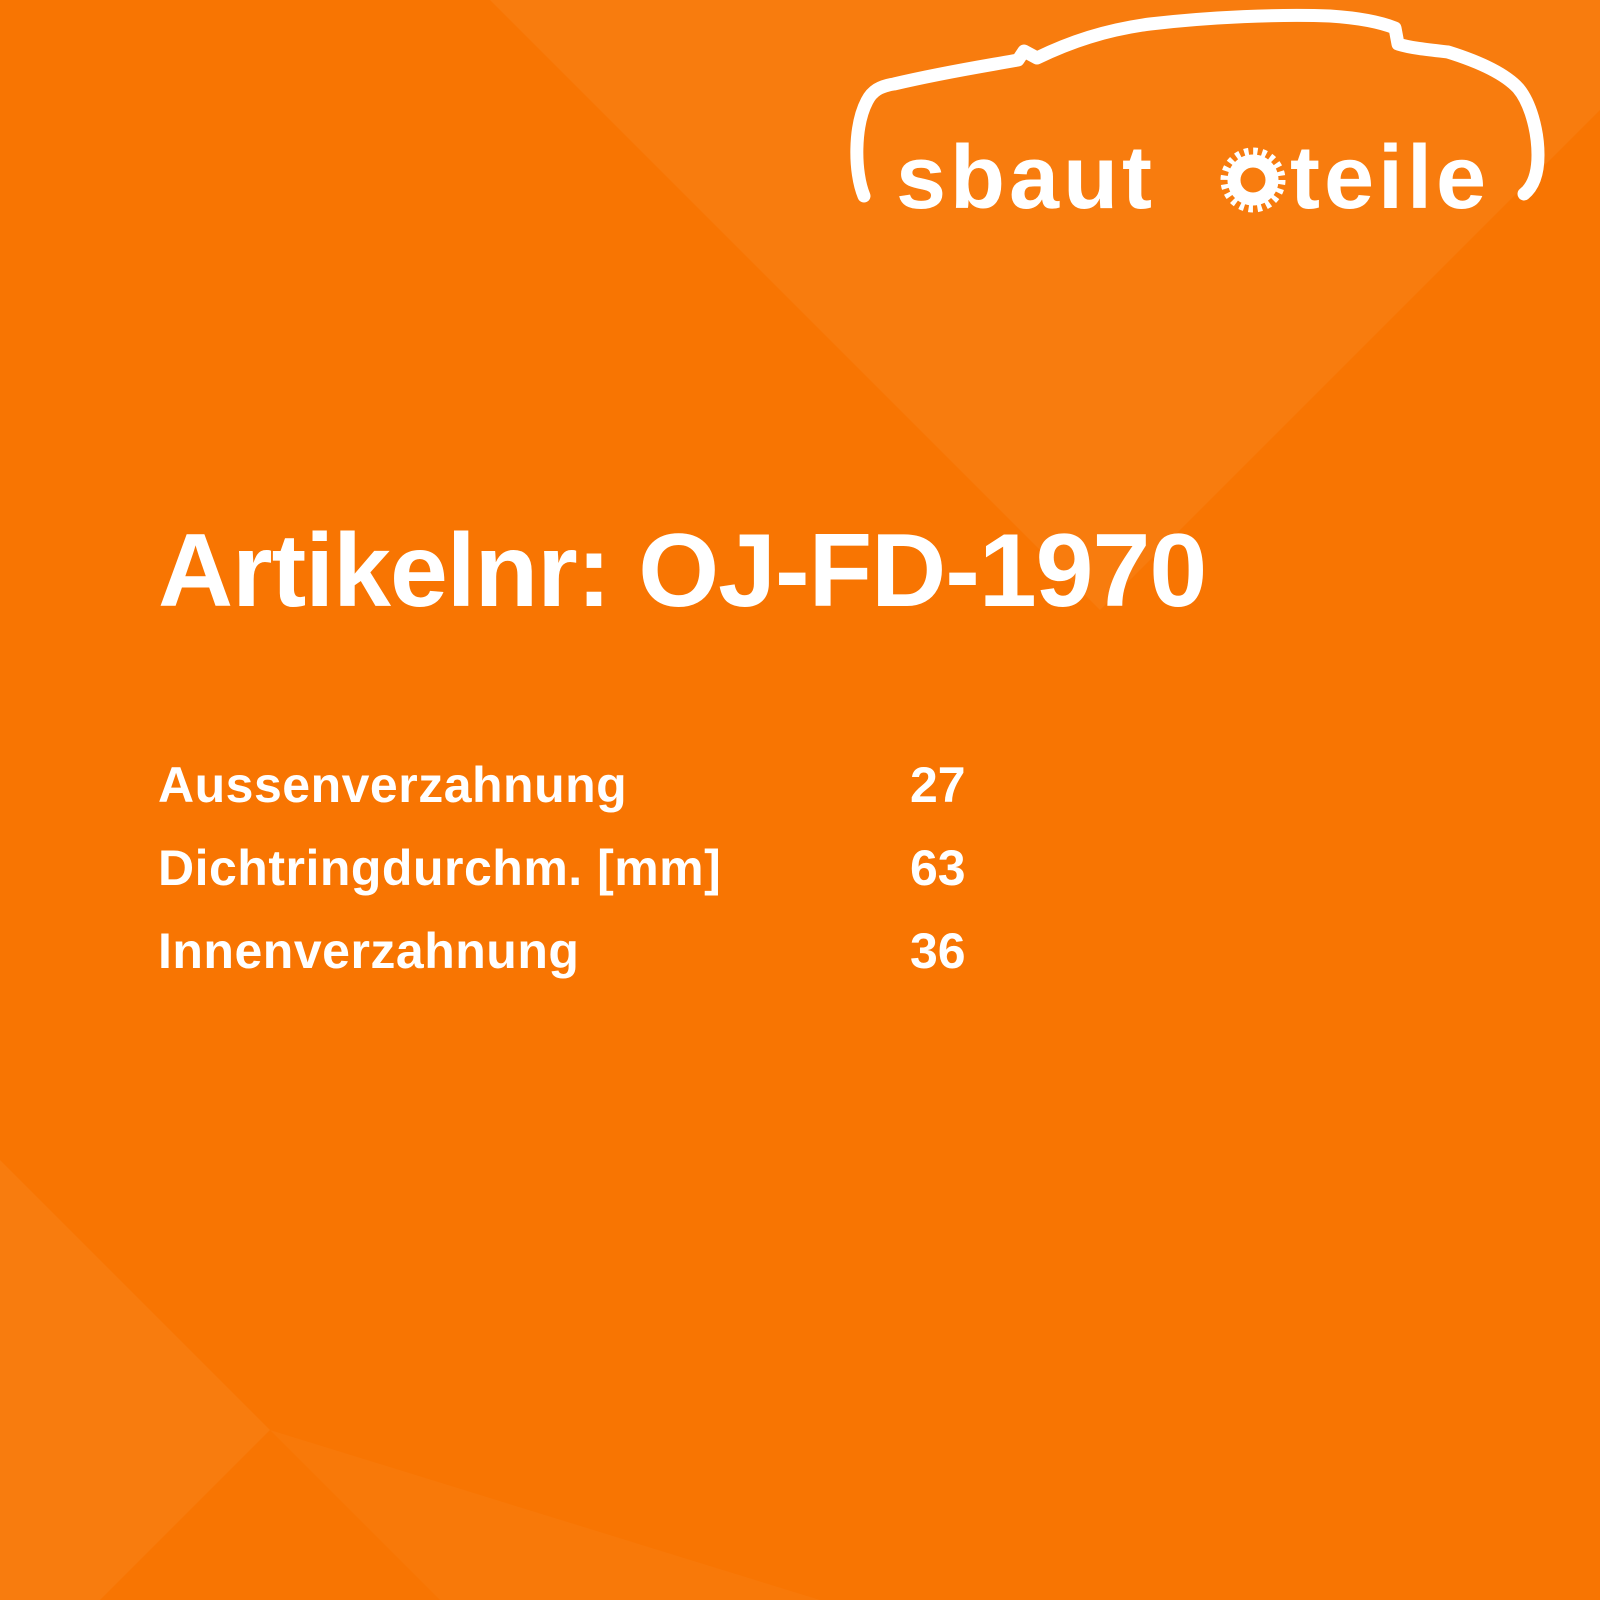 This screenshot has width=1600, height=1600. I want to click on logo-text-left: sbaut, so click(1026, 178).